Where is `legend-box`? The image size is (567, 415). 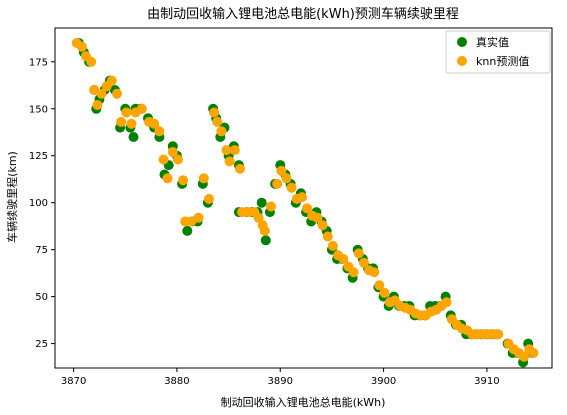
legend-box is located at coordinates (498, 52).